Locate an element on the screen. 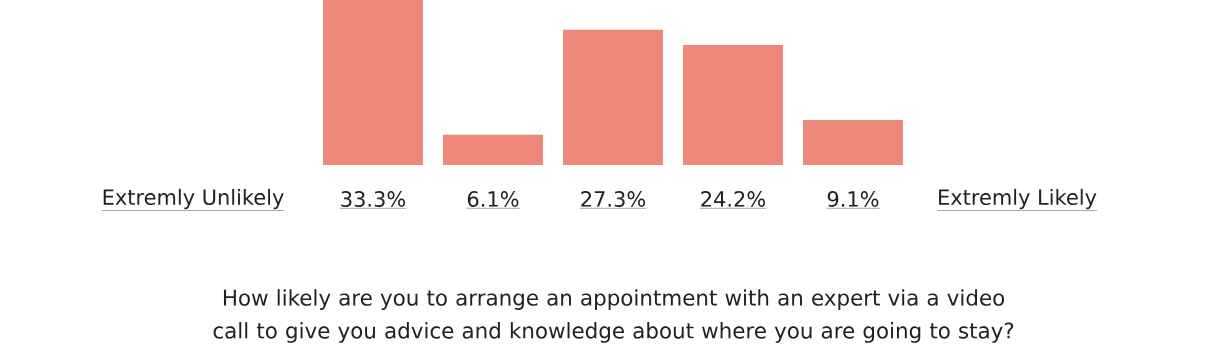 This screenshot has height=362, width=1227. data-label: 33.3% is located at coordinates (373, 199).